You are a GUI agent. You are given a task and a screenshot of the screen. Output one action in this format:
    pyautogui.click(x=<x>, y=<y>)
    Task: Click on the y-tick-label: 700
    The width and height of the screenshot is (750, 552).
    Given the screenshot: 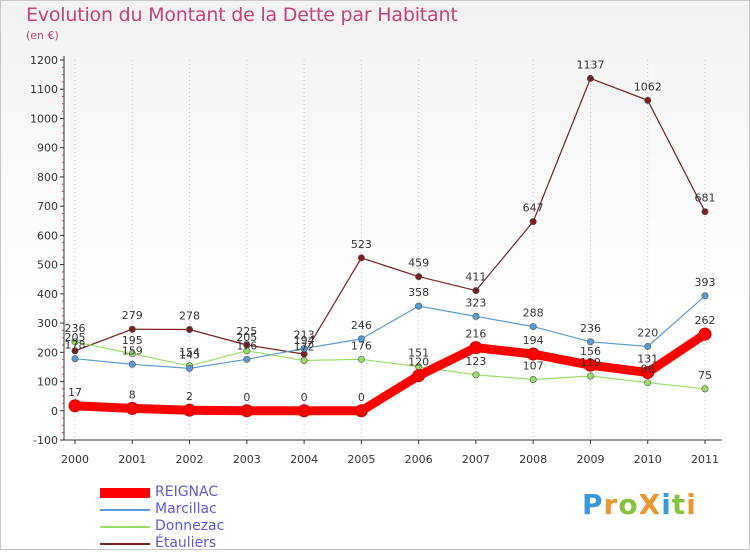 What is the action you would take?
    pyautogui.click(x=47, y=206)
    